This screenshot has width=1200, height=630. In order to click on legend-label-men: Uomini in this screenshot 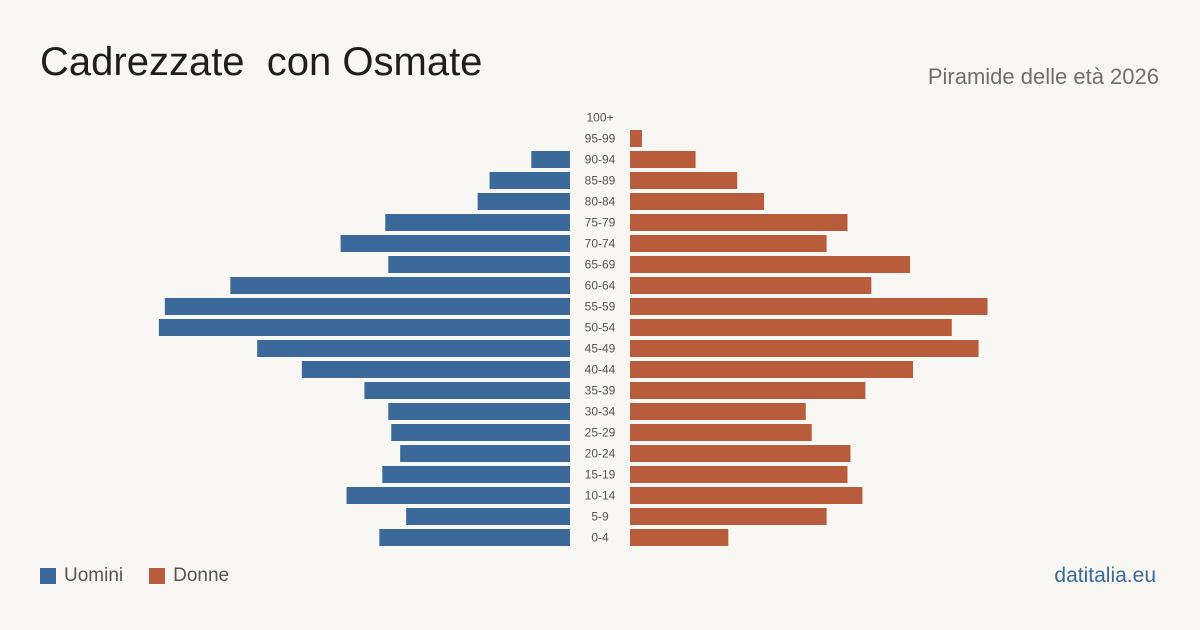, I will do `click(94, 575)`.